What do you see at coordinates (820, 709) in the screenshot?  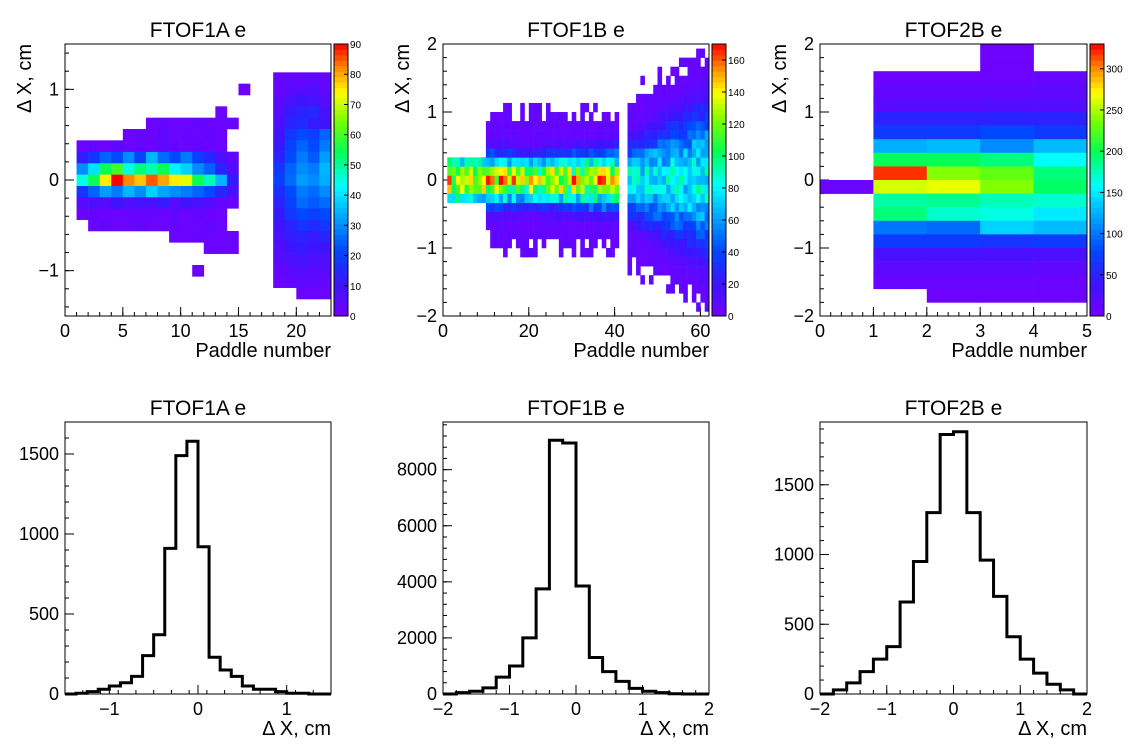 I see `x-tick-label: −2` at bounding box center [820, 709].